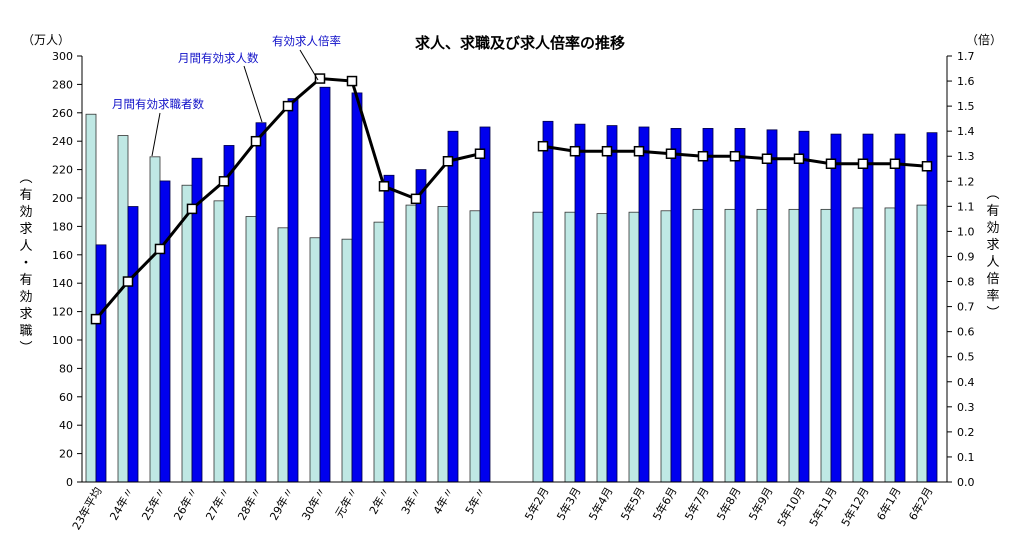  I want to click on left-axis-unit: （万人）, so click(46, 40).